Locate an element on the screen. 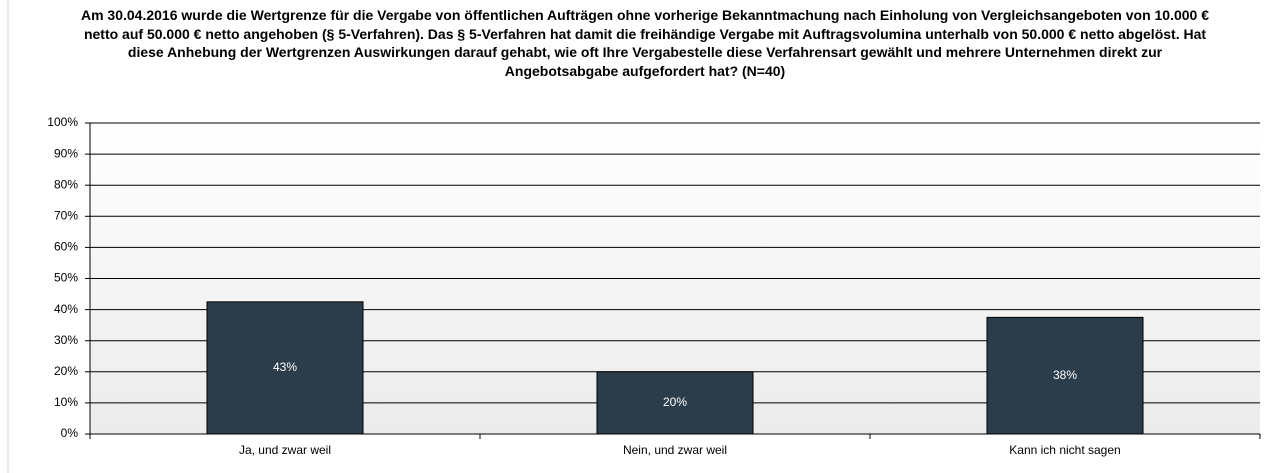 Image resolution: width=1278 pixels, height=473 pixels. y-tick-label: 50% is located at coordinates (66, 278).